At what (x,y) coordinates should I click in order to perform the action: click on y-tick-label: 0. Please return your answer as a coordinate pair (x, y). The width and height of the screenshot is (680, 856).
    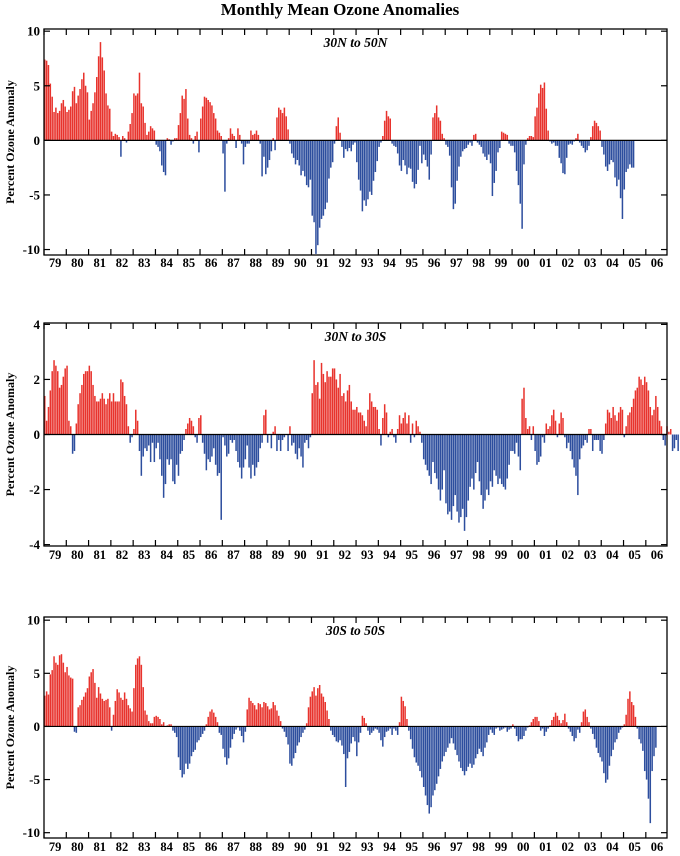
    Looking at the image, I should click on (37, 140).